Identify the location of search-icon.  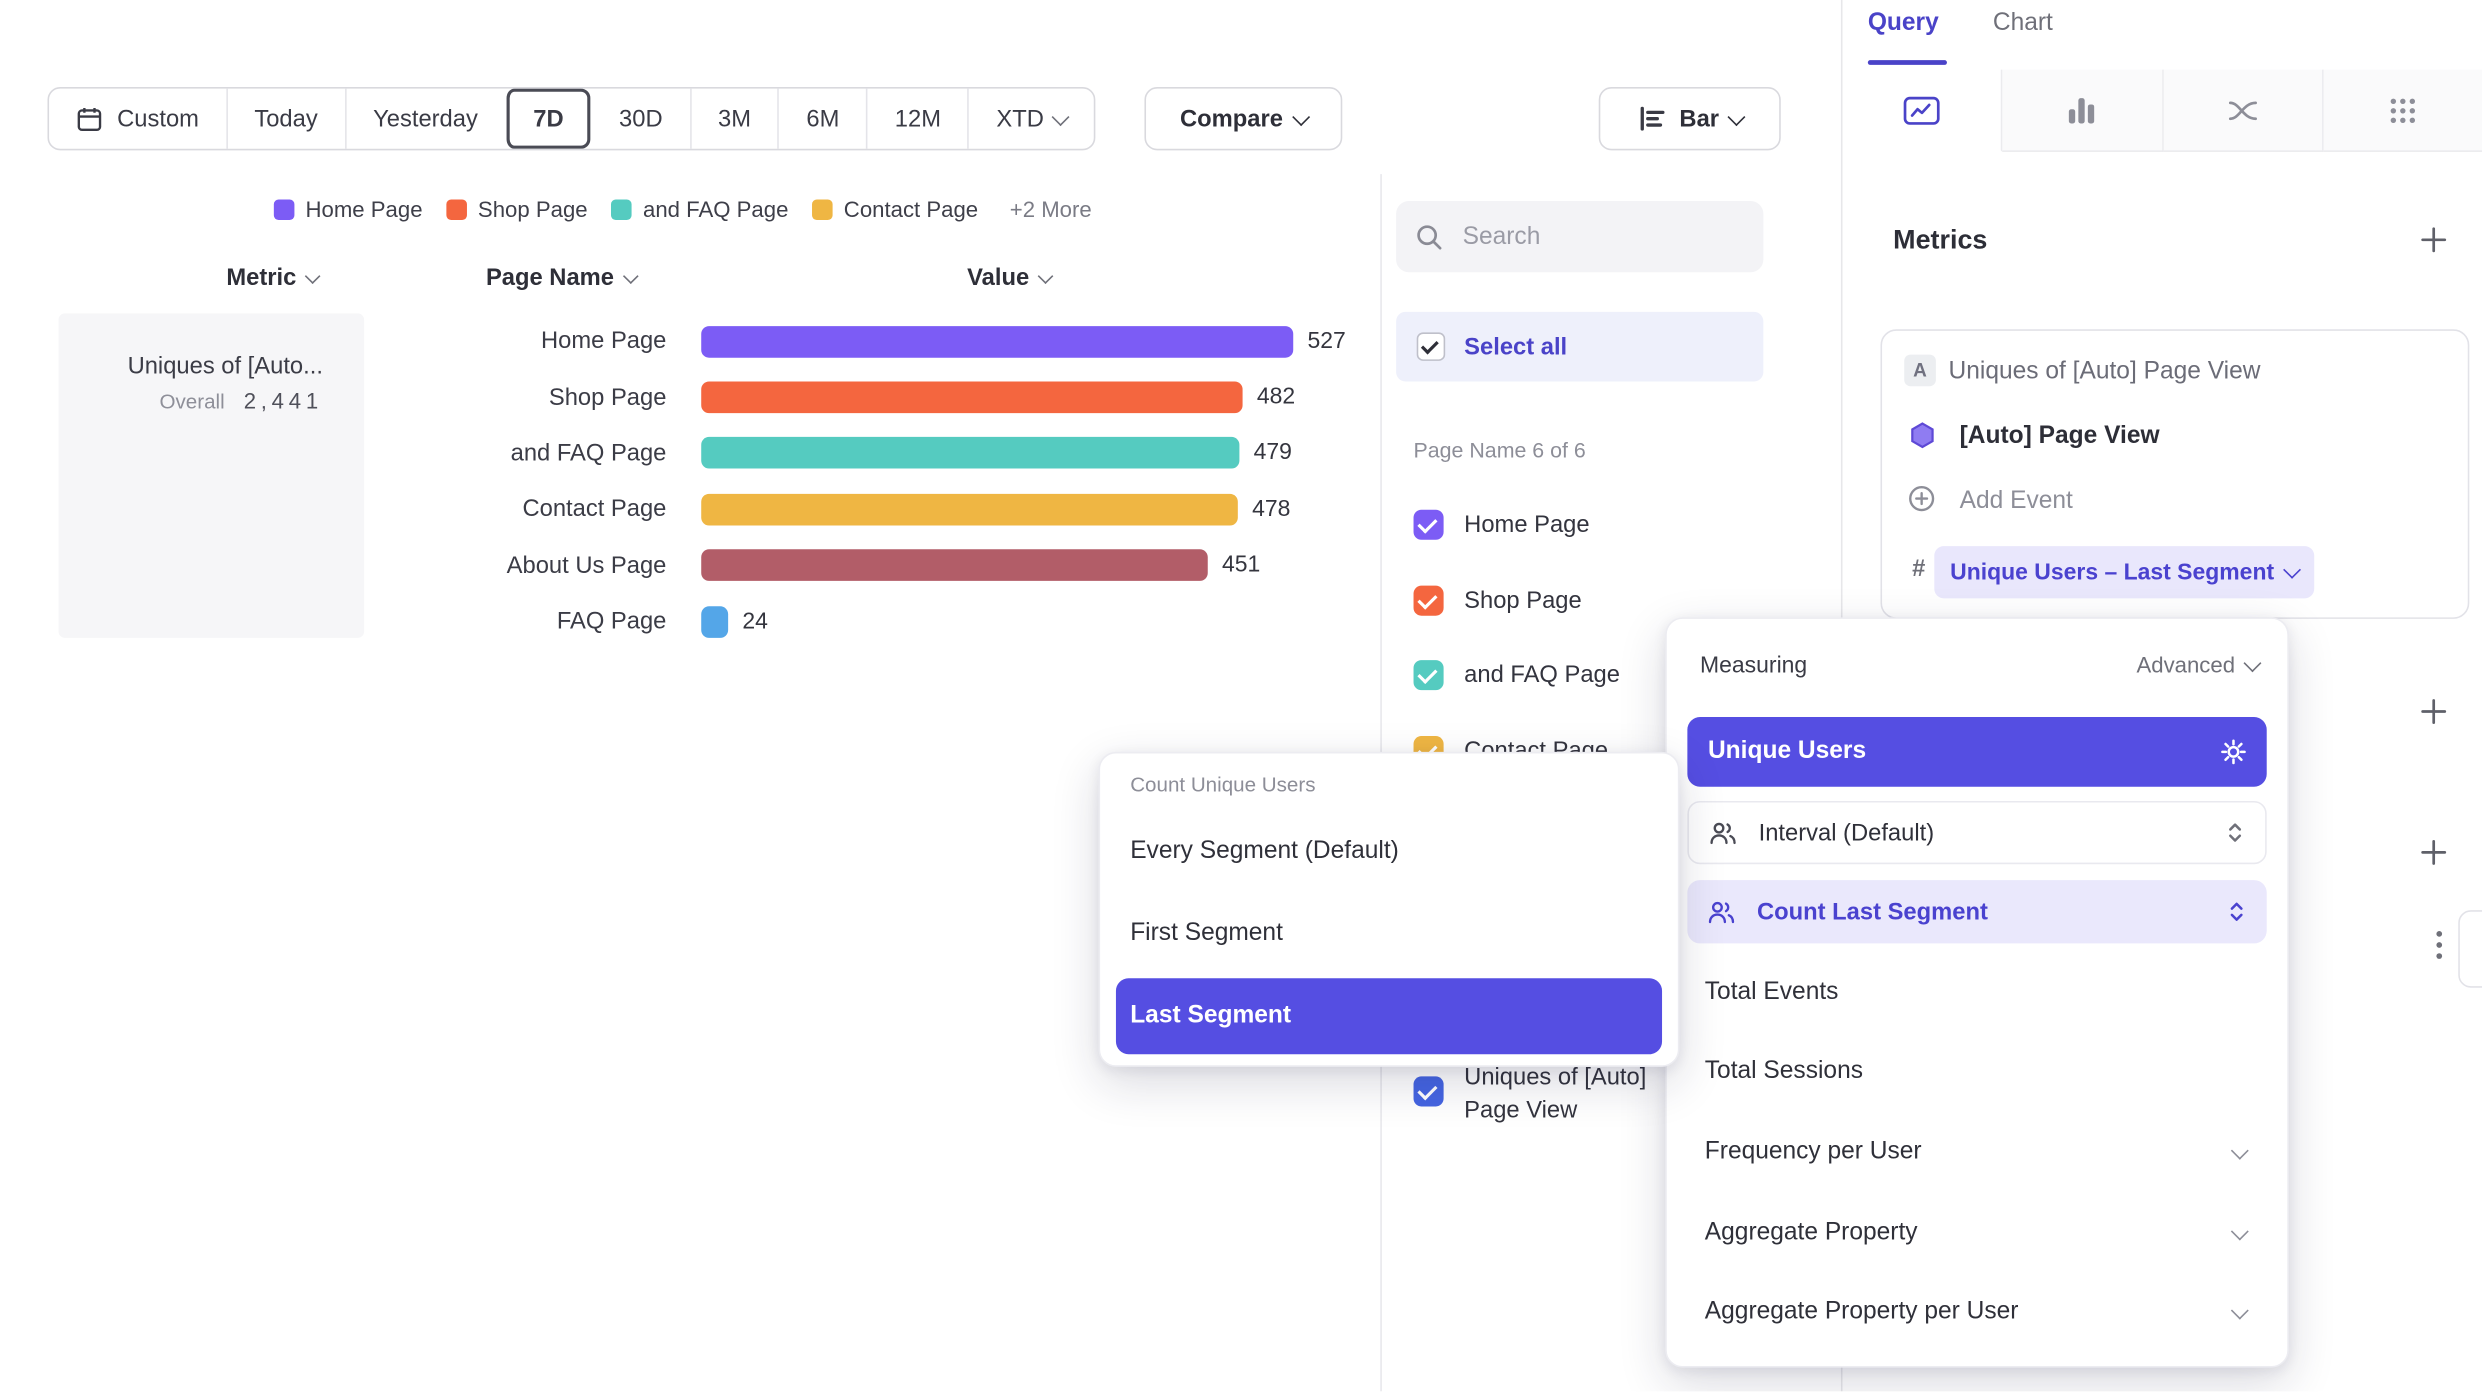
(1429, 236).